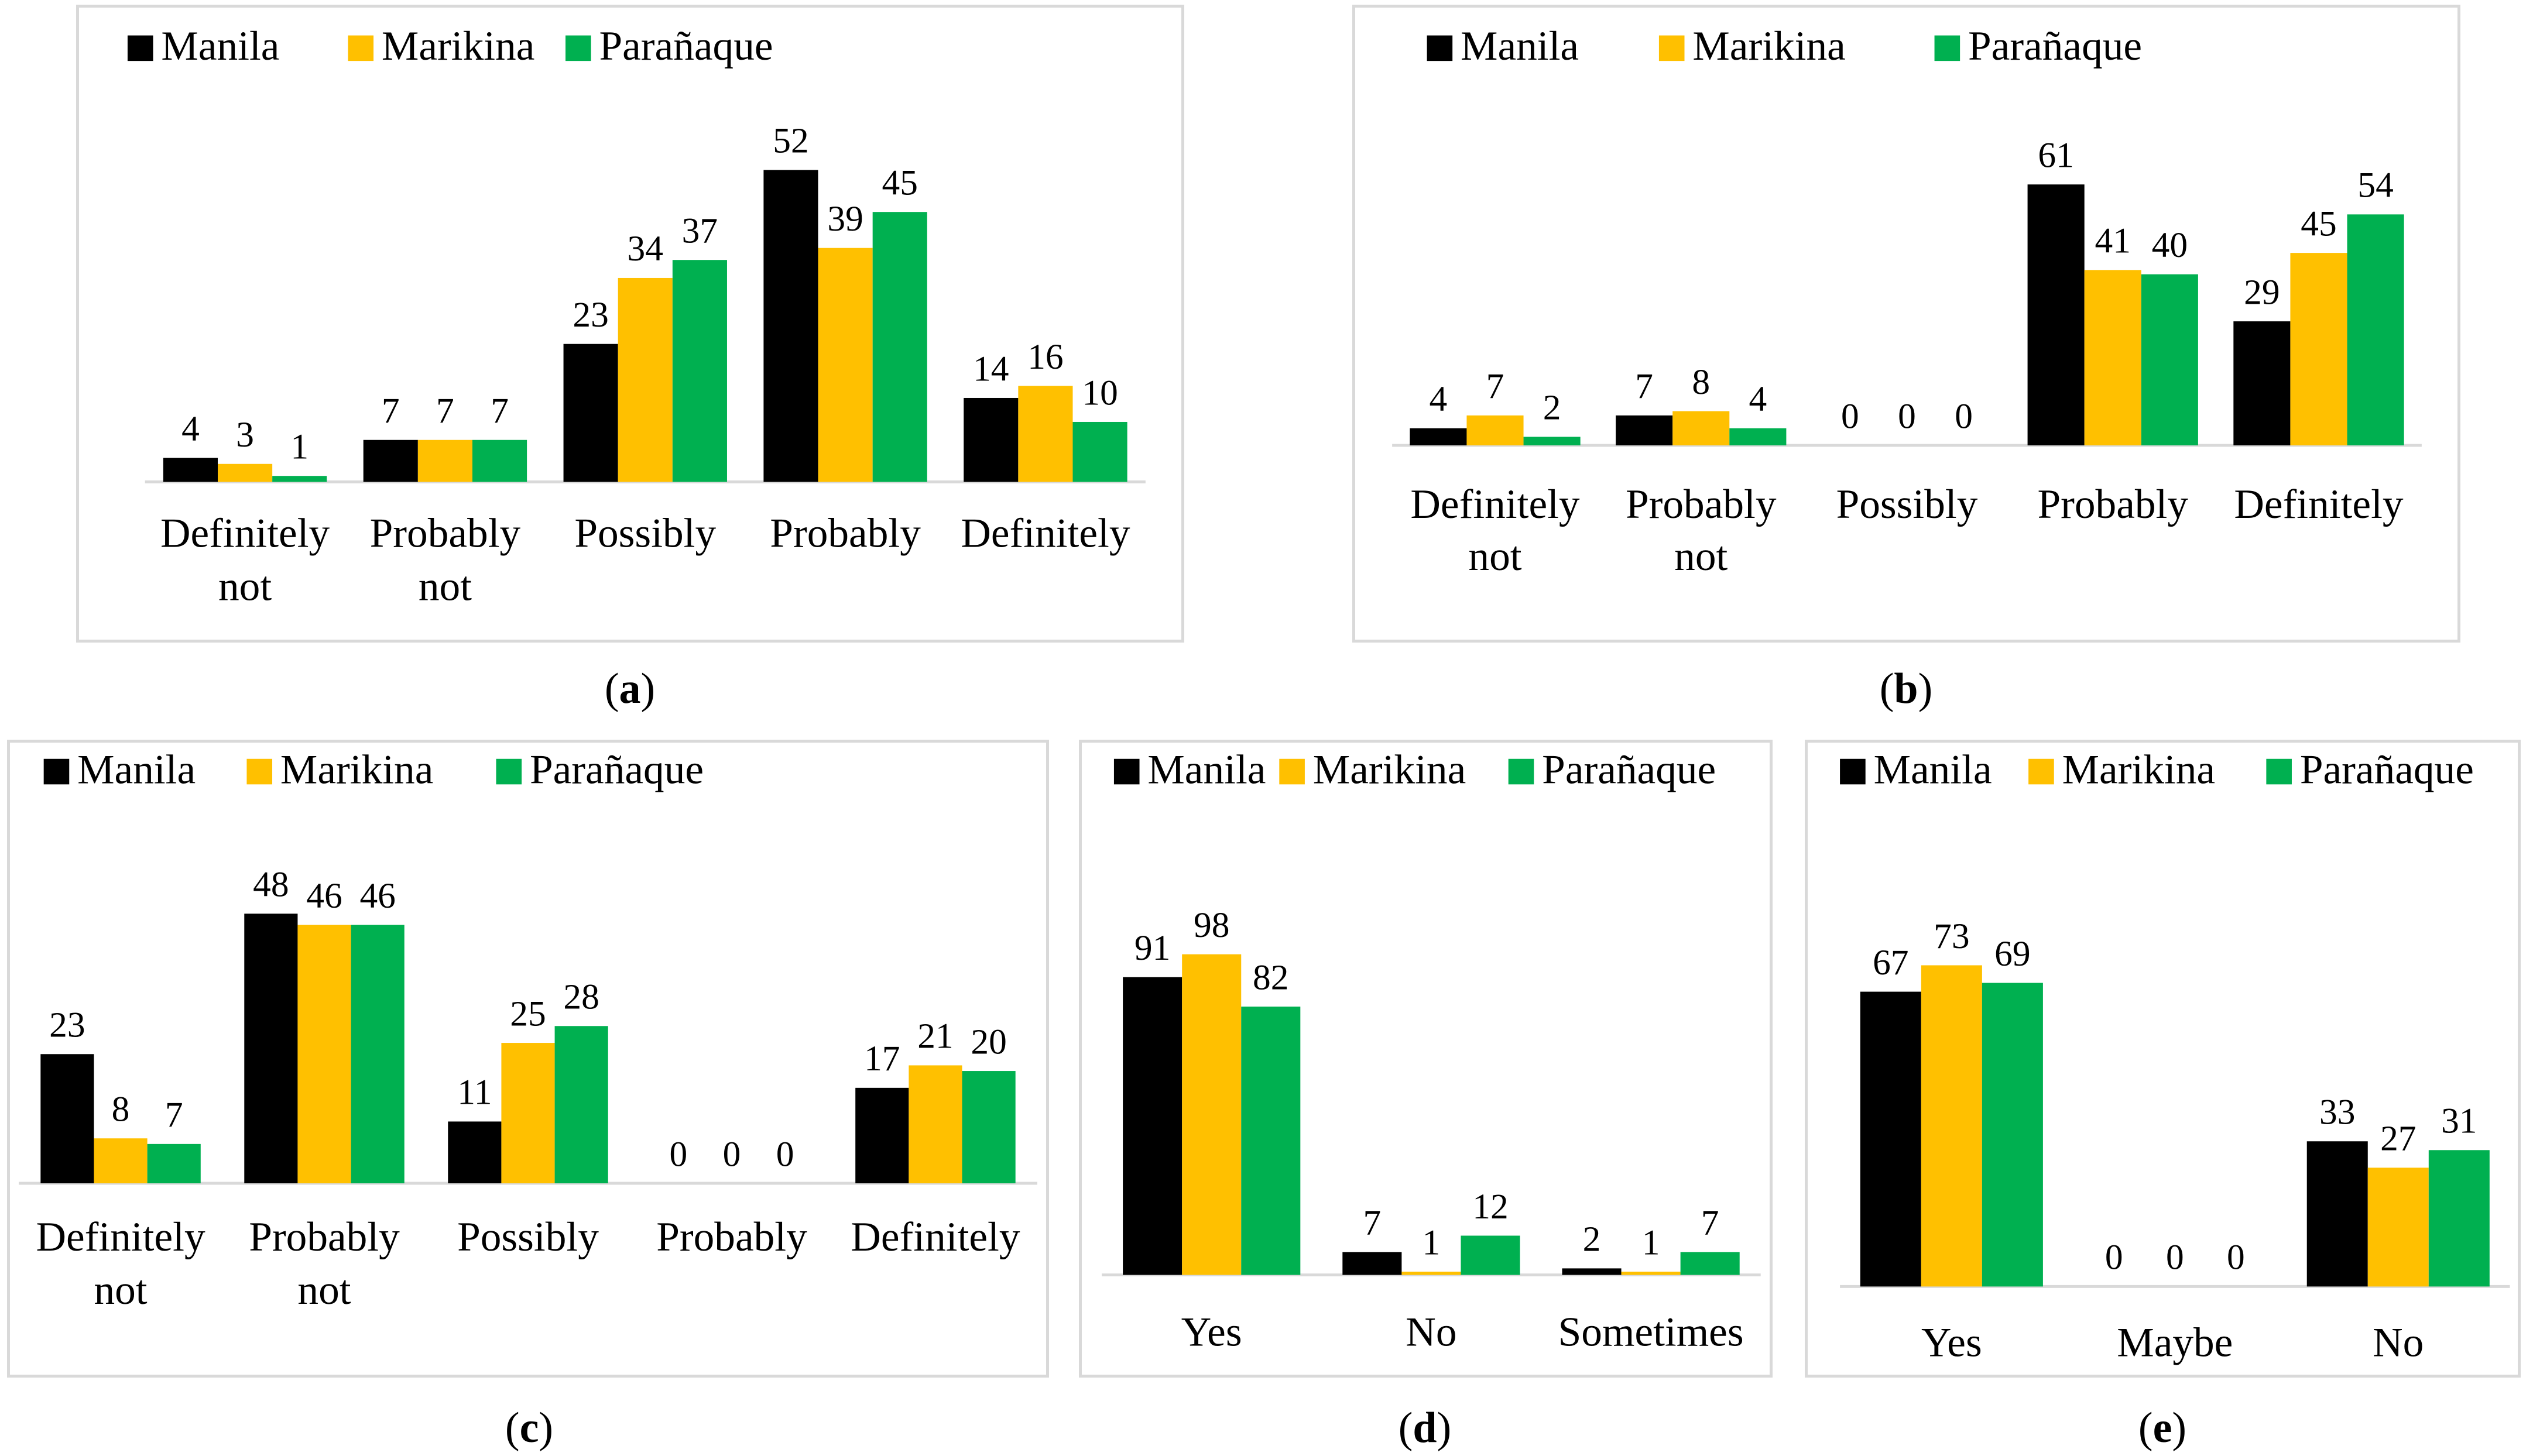 The height and width of the screenshot is (1456, 2533). I want to click on data-label-parañaque-1: 12, so click(1490, 1207).